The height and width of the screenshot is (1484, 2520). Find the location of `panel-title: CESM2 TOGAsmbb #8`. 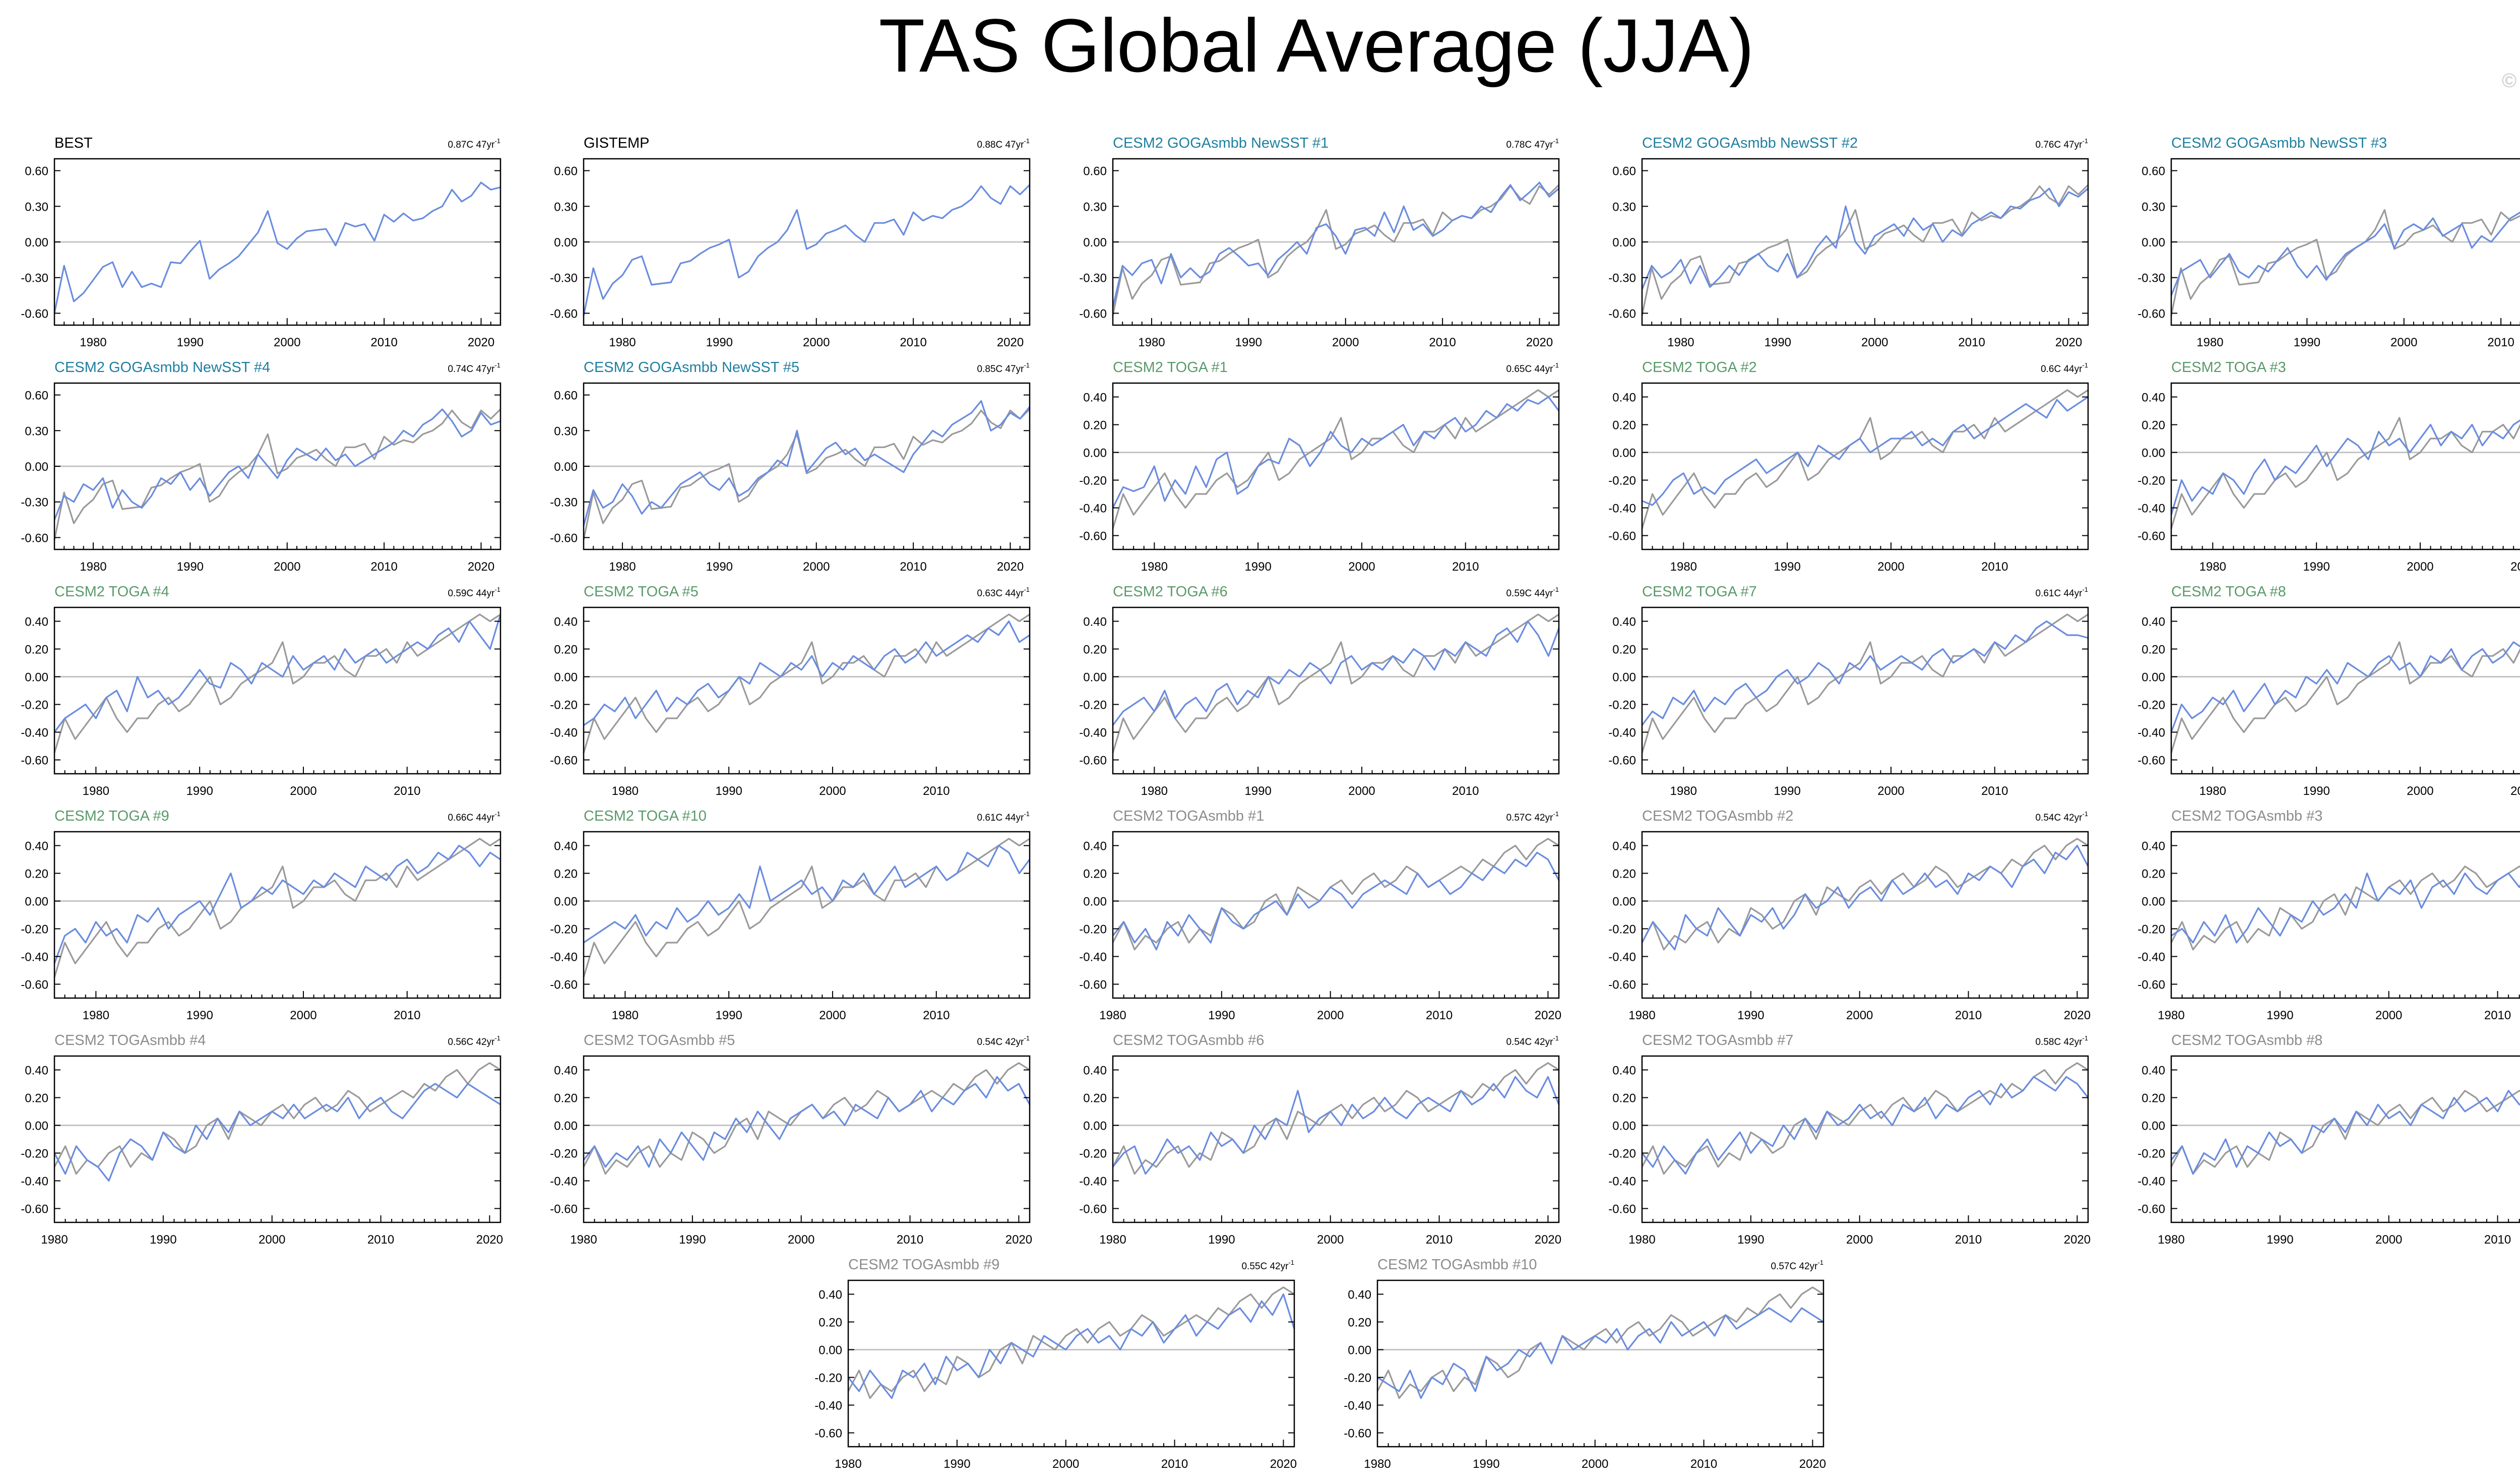

panel-title: CESM2 TOGAsmbb #8 is located at coordinates (2247, 1040).